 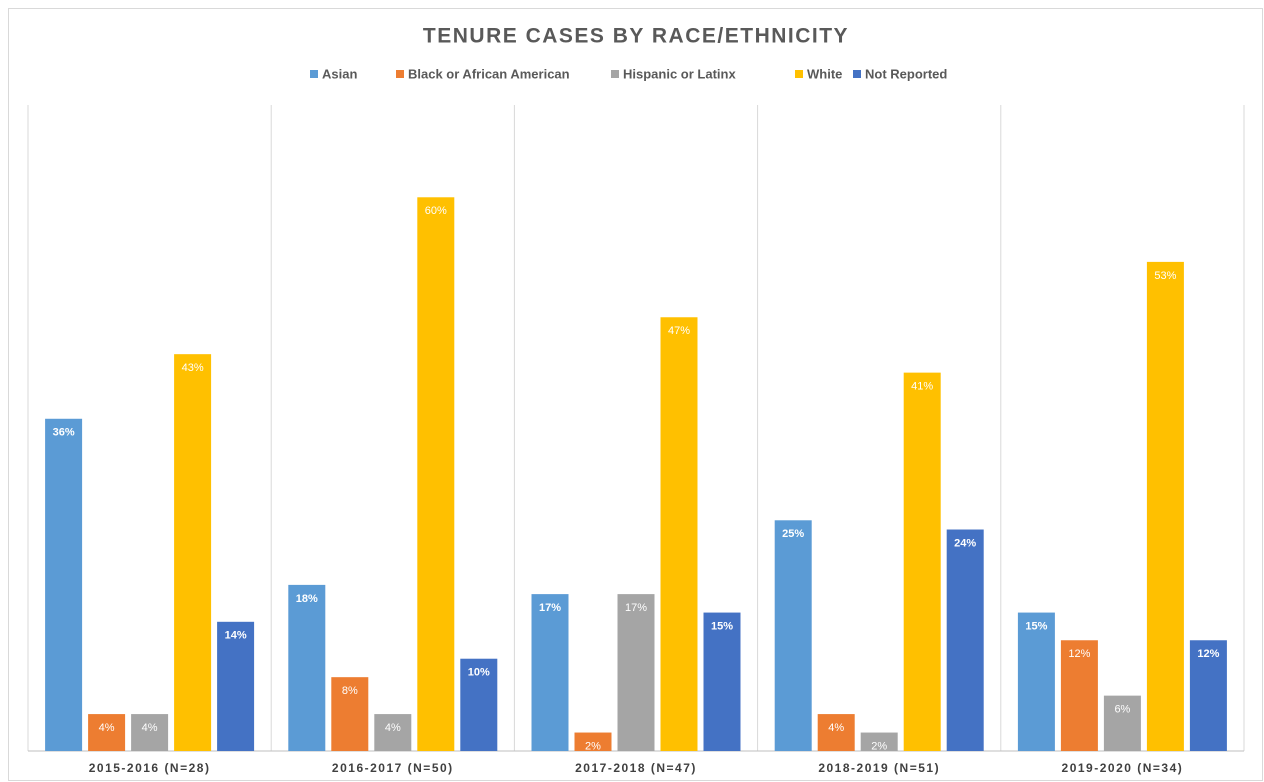 What do you see at coordinates (965, 543) in the screenshot?
I see `data-label: 24%` at bounding box center [965, 543].